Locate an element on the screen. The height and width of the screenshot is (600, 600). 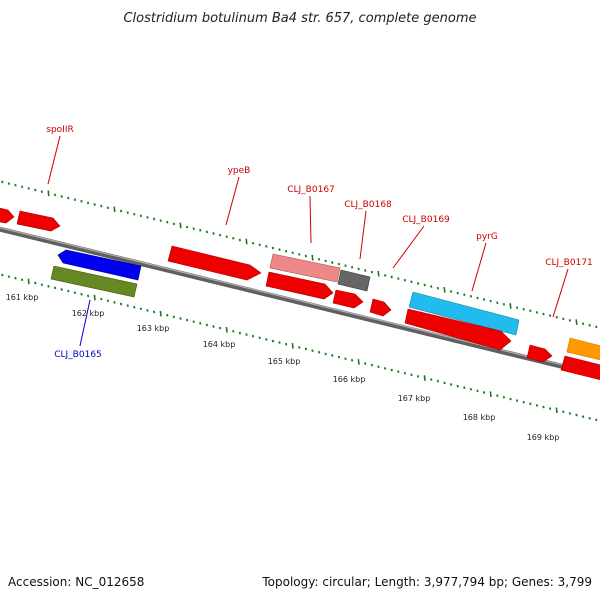
connector-CLJ_B0169 is located at coordinates (408, 247).